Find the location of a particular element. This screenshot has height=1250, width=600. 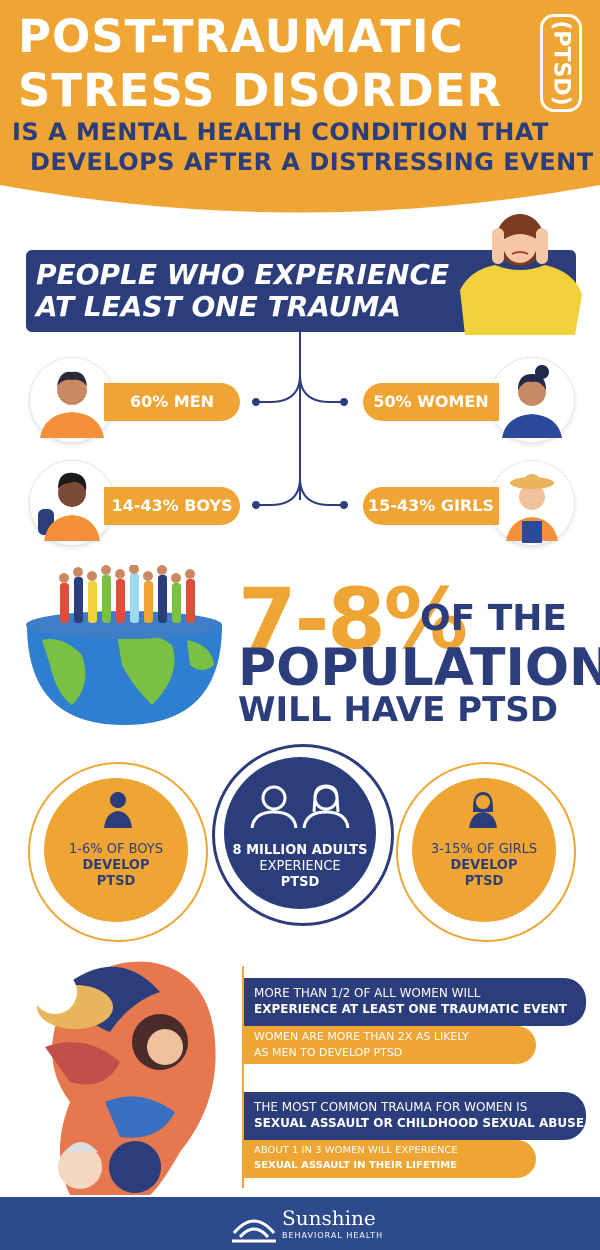

boys-circle-line1: 1-6% OF BOYS is located at coordinates (116, 849).